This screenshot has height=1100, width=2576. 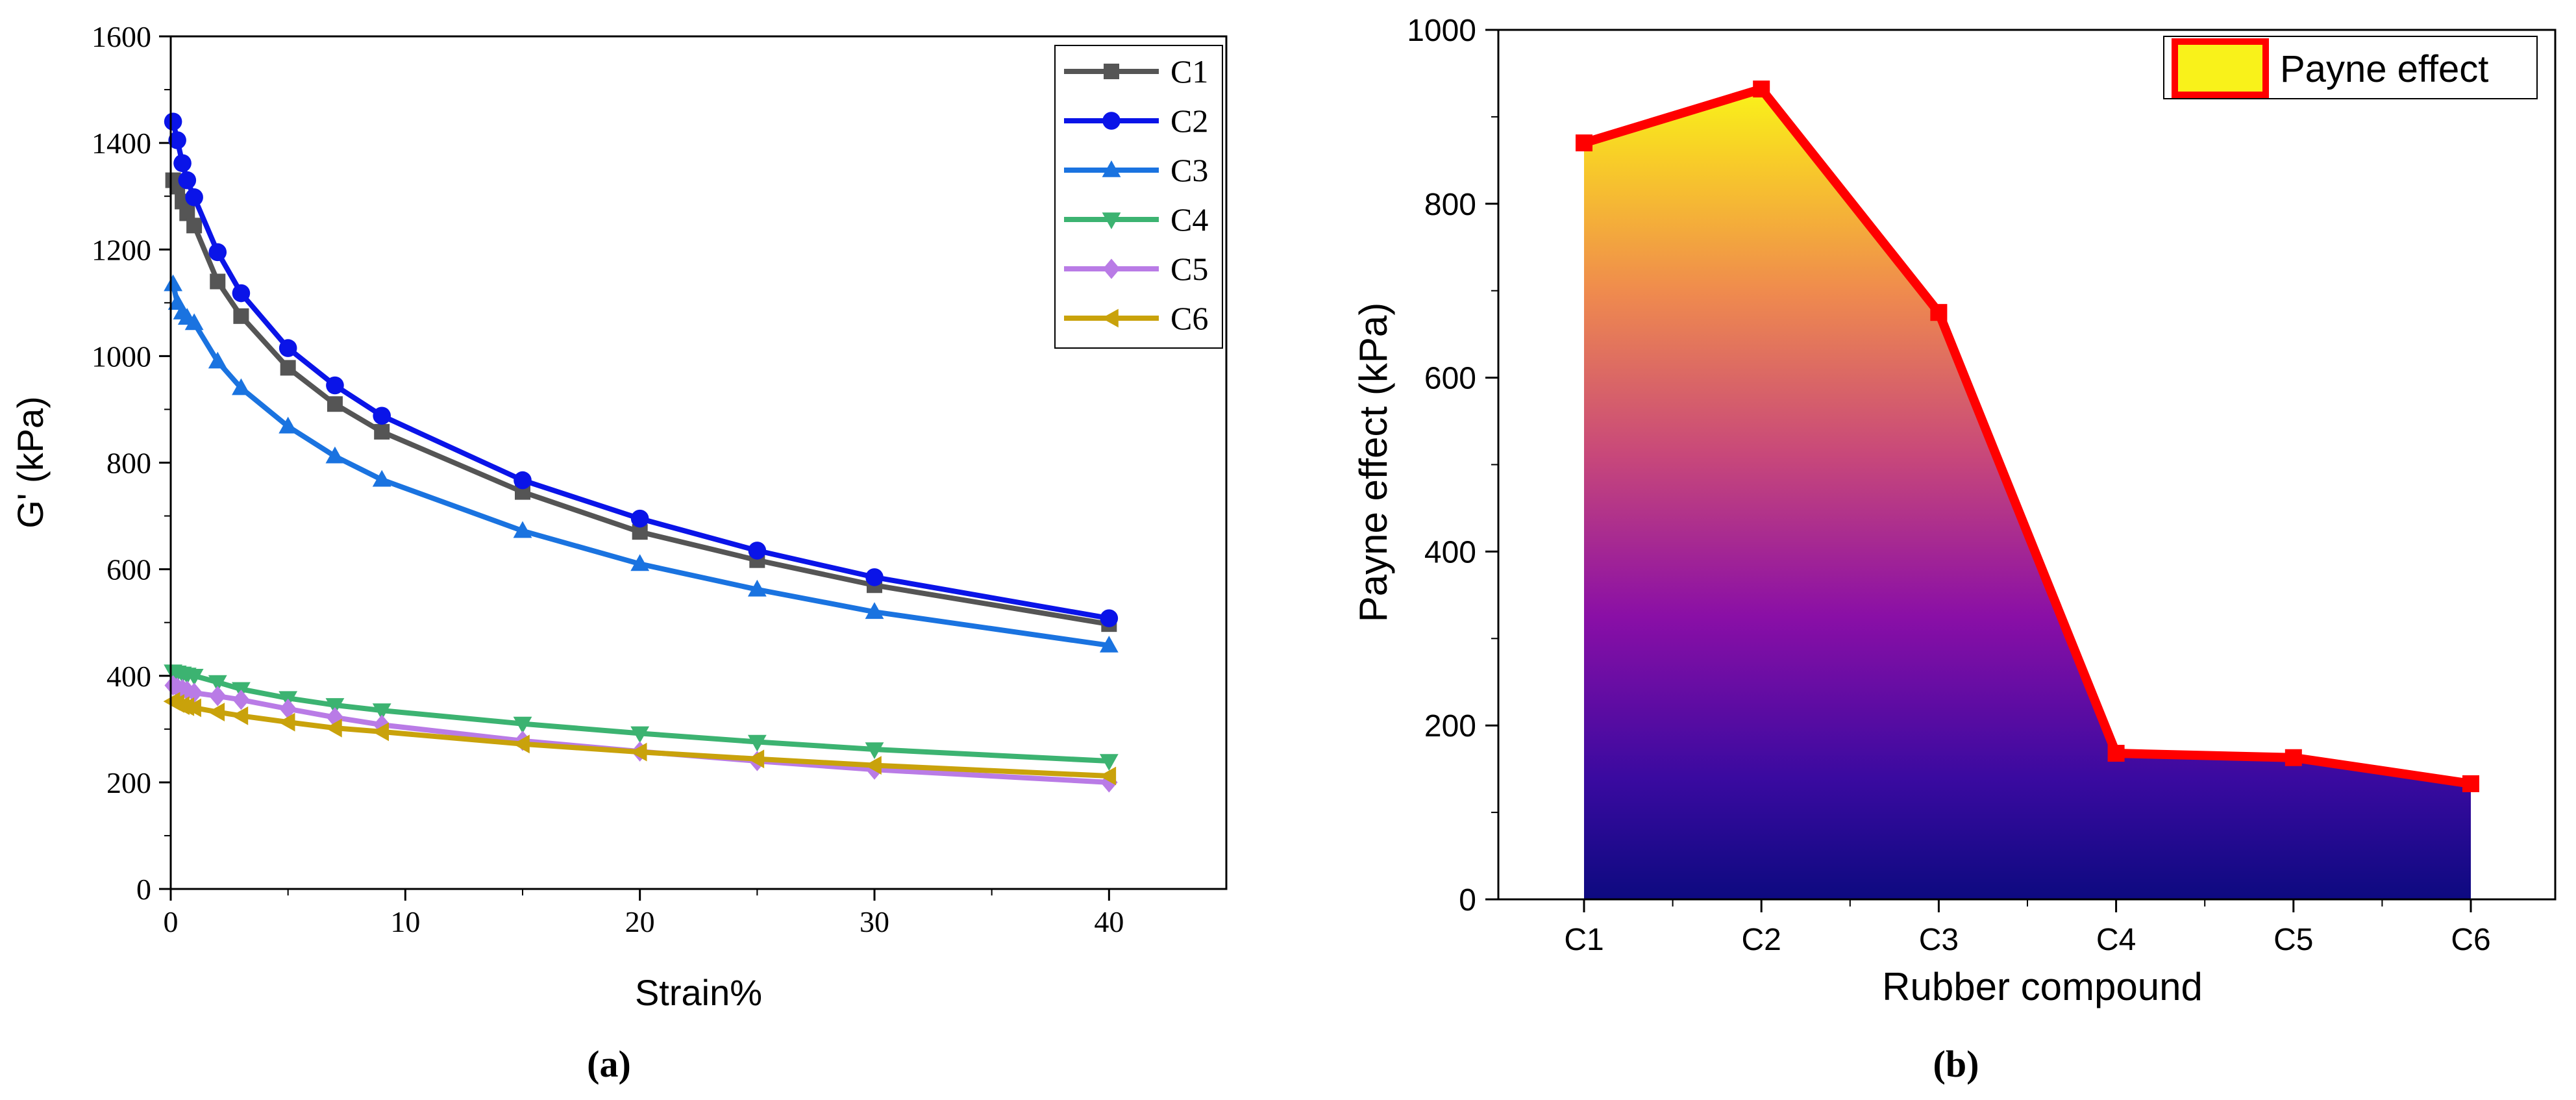 What do you see at coordinates (30, 462) in the screenshot?
I see `panel-a-y-axis-label: G' (kPa)` at bounding box center [30, 462].